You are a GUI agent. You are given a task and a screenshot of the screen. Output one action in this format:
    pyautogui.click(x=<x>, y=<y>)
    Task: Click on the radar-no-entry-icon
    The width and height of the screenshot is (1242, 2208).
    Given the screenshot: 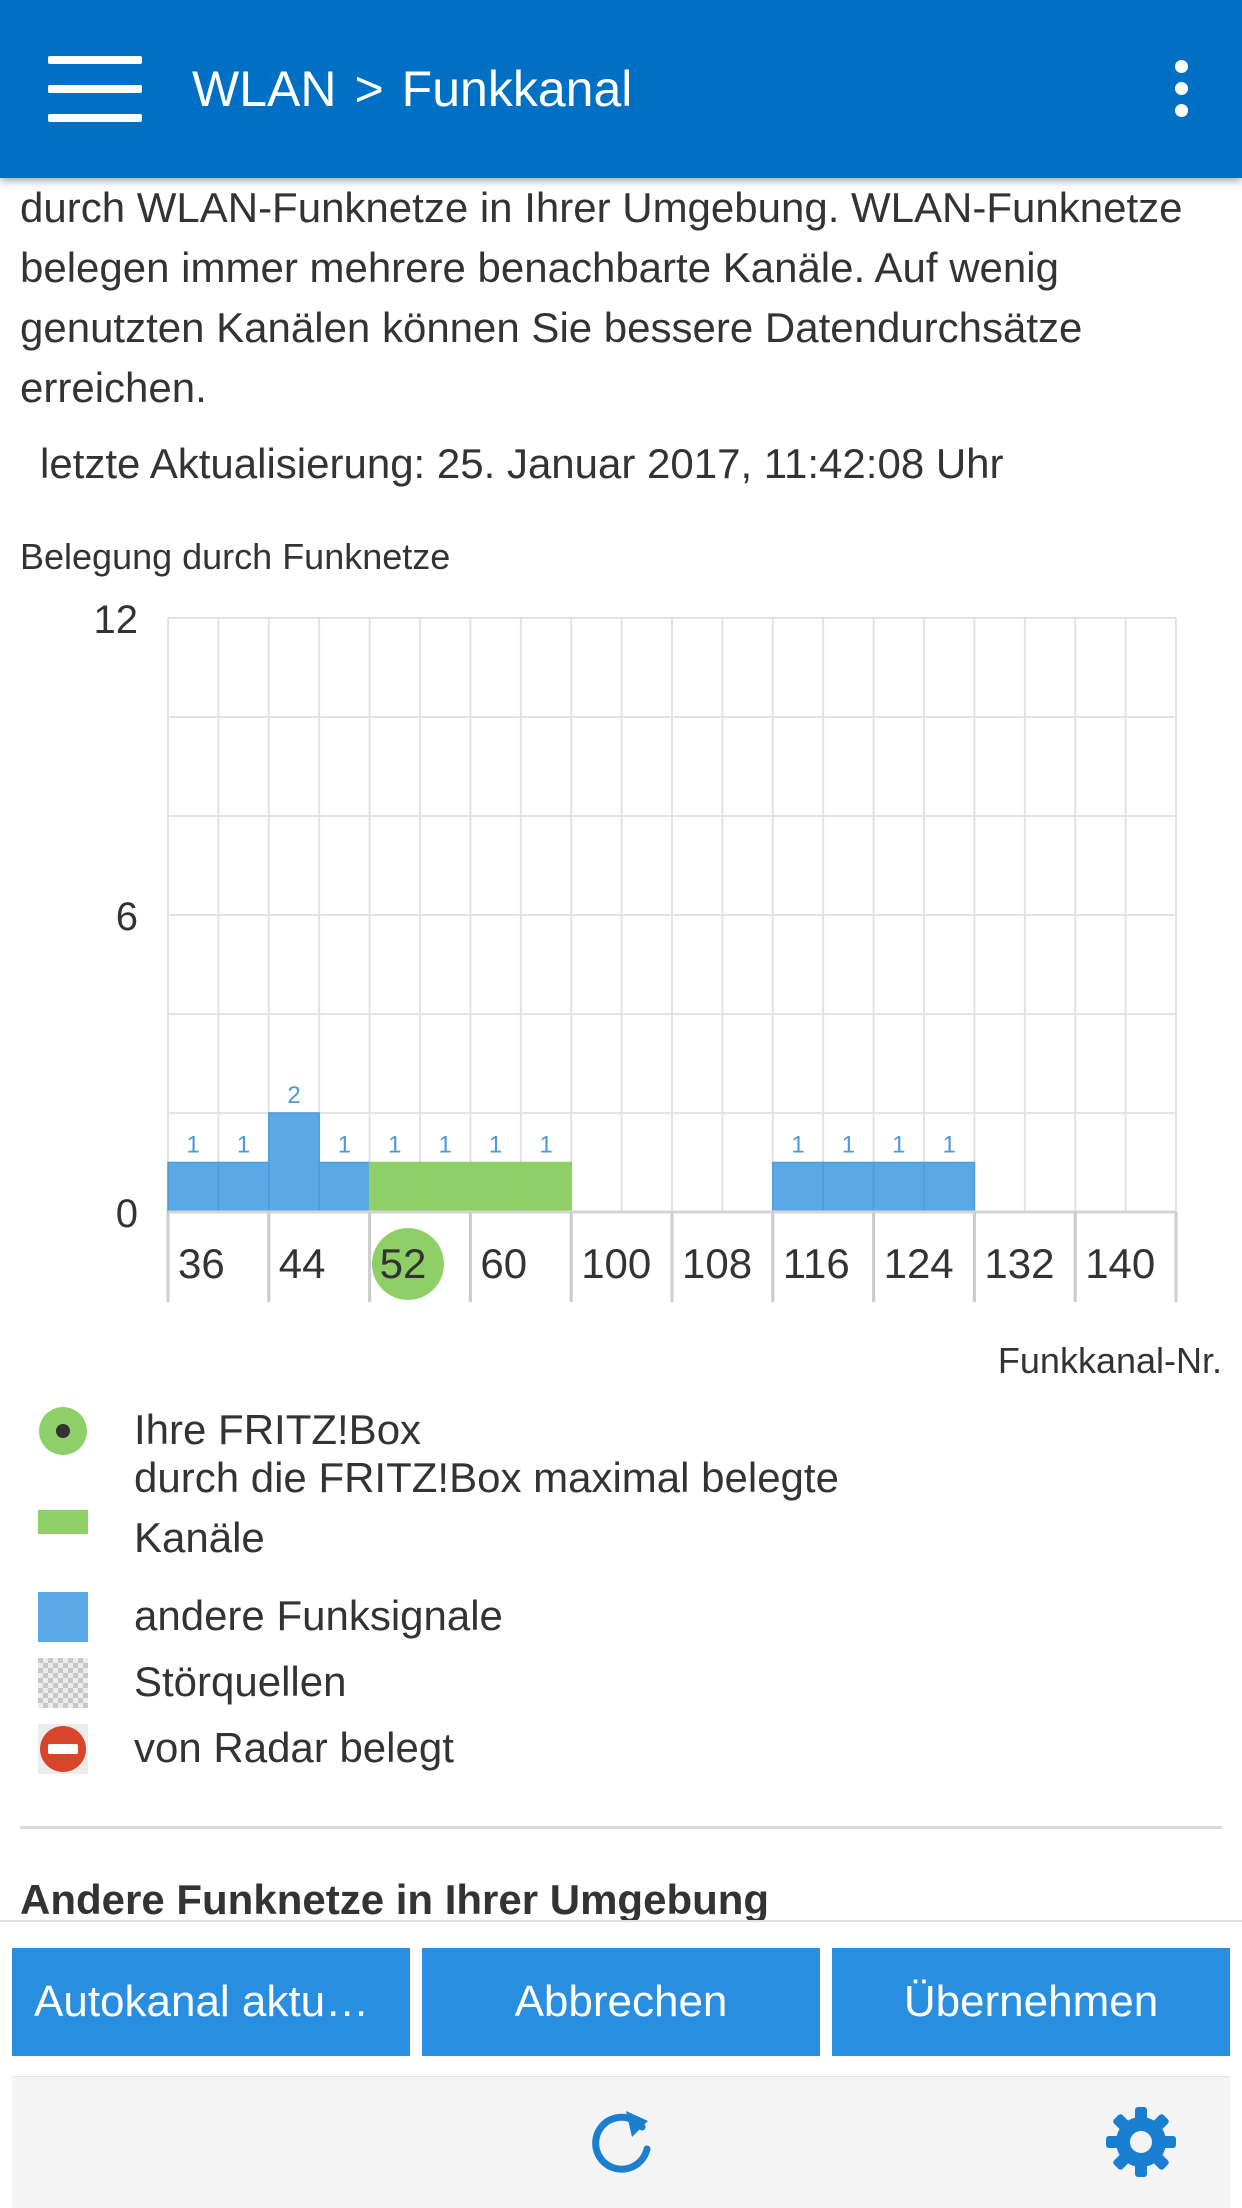 What is the action you would take?
    pyautogui.click(x=63, y=1749)
    